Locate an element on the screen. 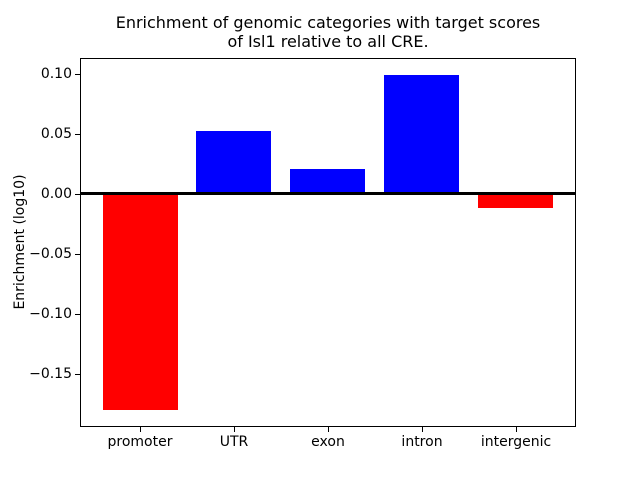 This screenshot has height=480, width=640. y-tick-label: −0.10 is located at coordinates (50, 314).